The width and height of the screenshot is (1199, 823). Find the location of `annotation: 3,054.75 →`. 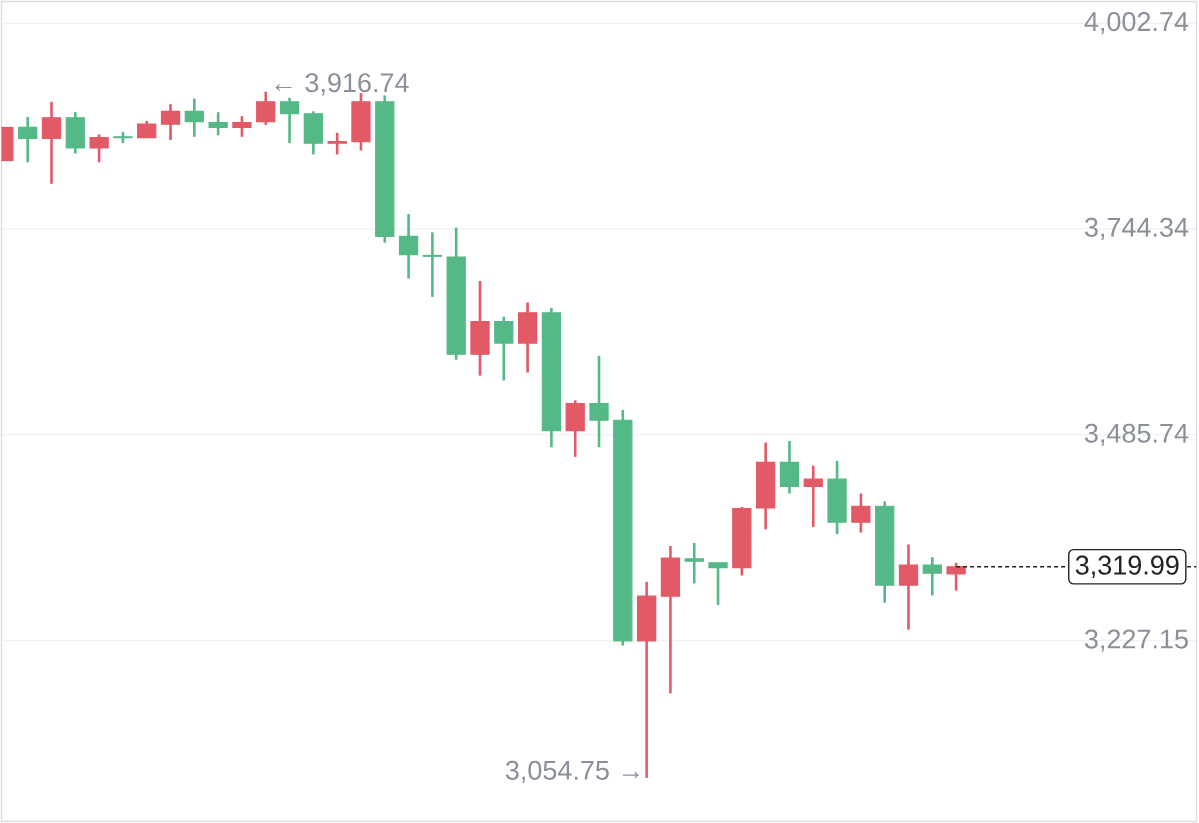

annotation: 3,054.75 → is located at coordinates (572, 772).